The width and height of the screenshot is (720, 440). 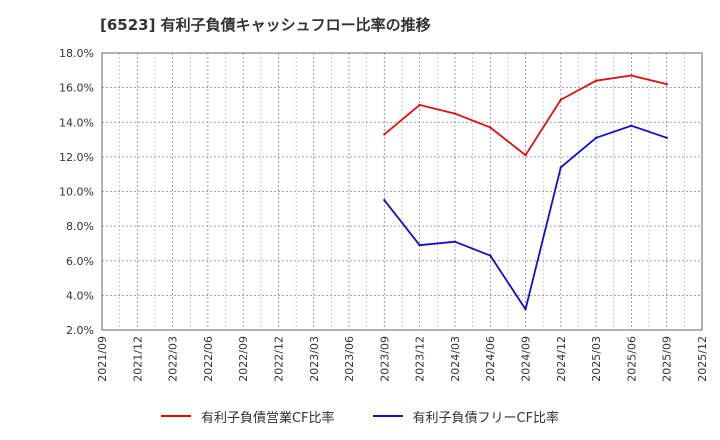 What do you see at coordinates (360, 416) in the screenshot?
I see `legend: 有利子負債営業CF比率 有利子負債フリーCF比率` at bounding box center [360, 416].